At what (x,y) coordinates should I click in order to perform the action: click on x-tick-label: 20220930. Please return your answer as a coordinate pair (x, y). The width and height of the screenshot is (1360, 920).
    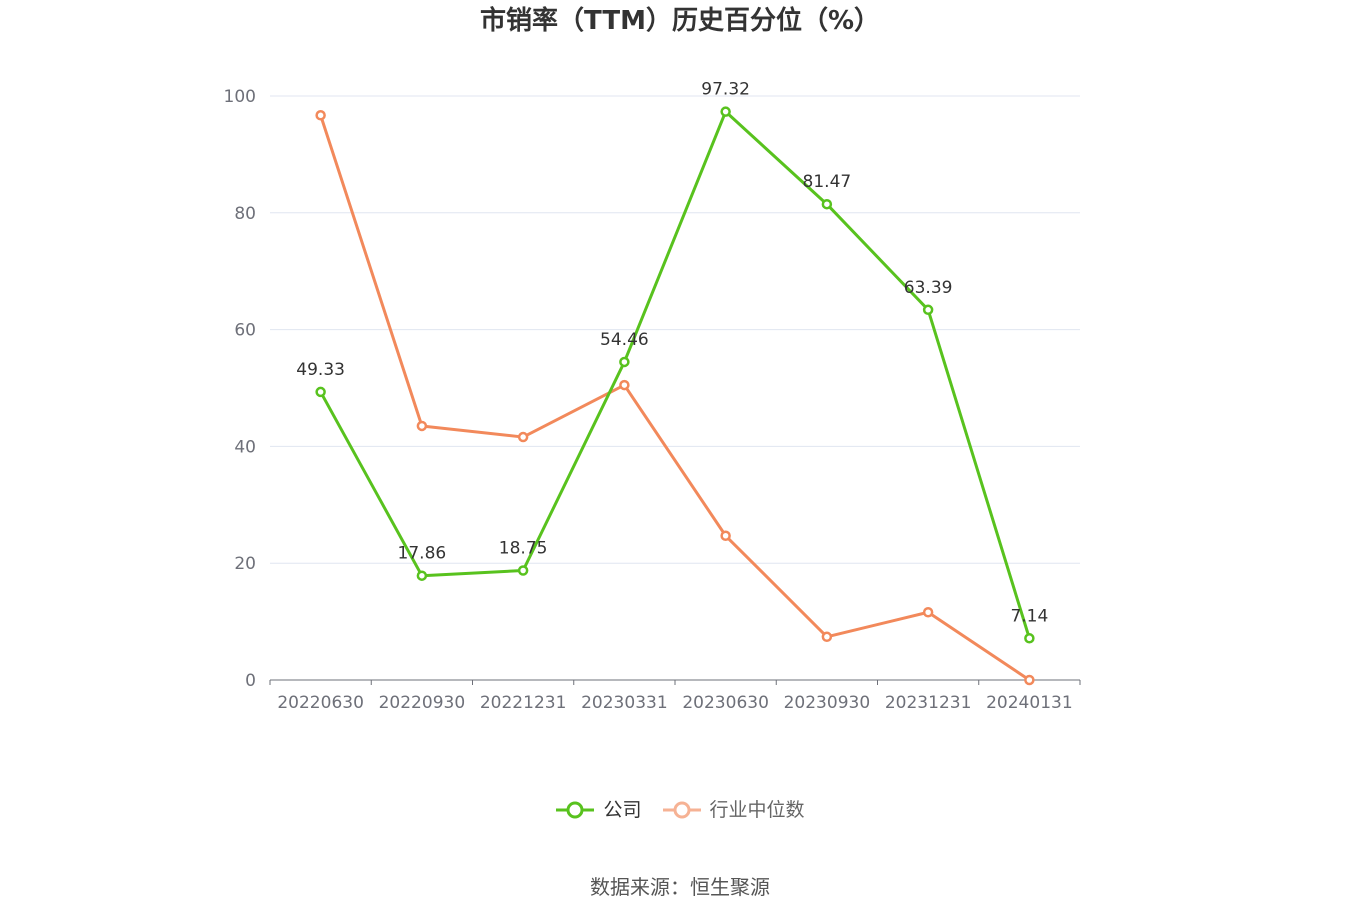
    Looking at the image, I should click on (422, 703).